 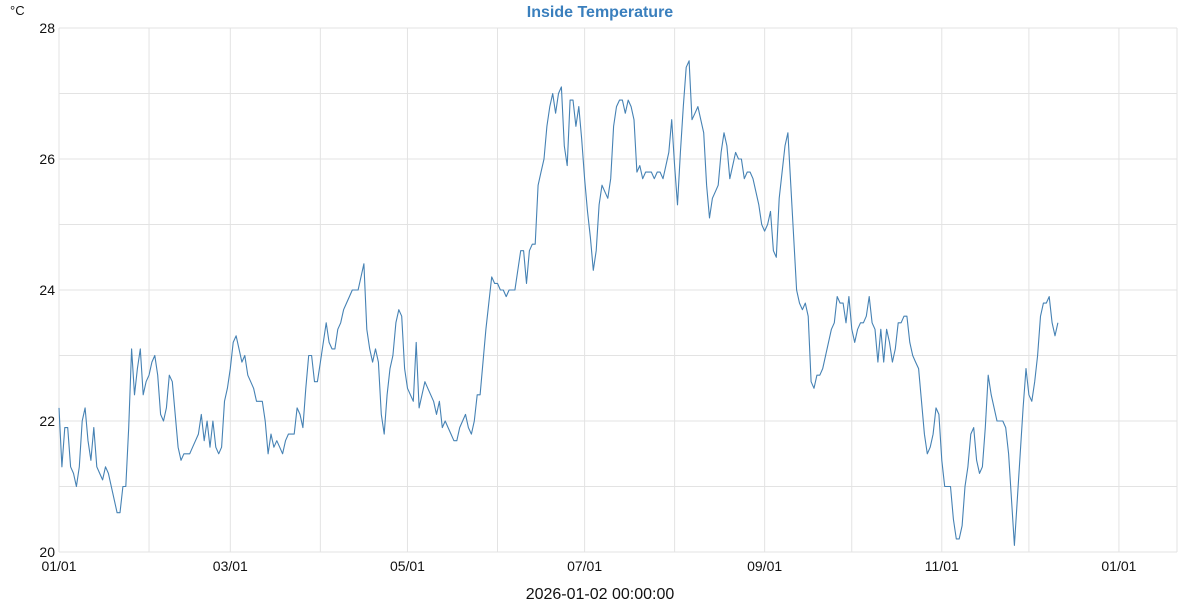 I want to click on y-tick-label: 22, so click(x=47, y=421).